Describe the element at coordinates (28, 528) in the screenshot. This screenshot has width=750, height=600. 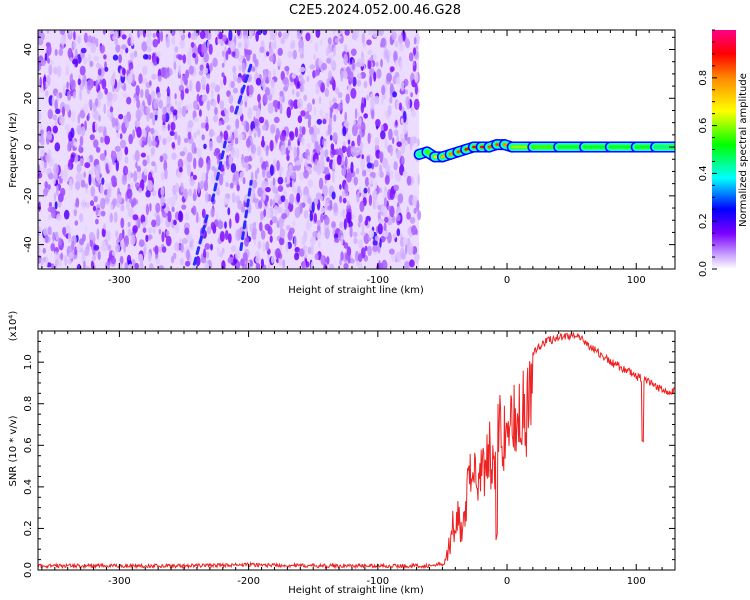
I see `snr-ytick-label: 0.2` at that location.